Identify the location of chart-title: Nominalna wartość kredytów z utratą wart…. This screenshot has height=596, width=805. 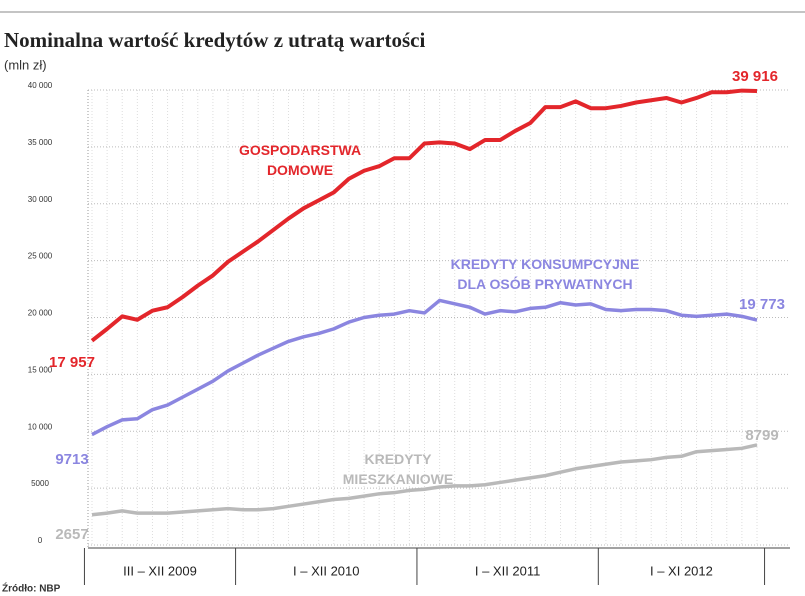
(214, 40).